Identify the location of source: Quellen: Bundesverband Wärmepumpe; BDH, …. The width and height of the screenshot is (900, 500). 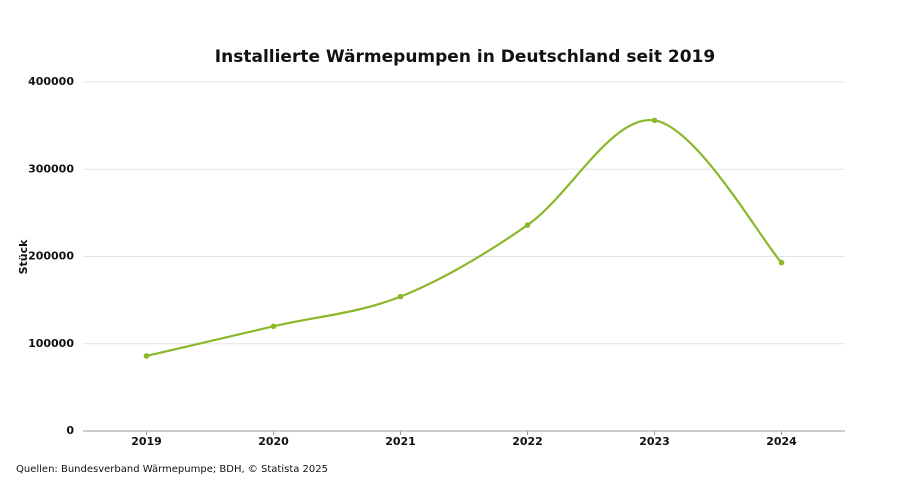
(172, 469).